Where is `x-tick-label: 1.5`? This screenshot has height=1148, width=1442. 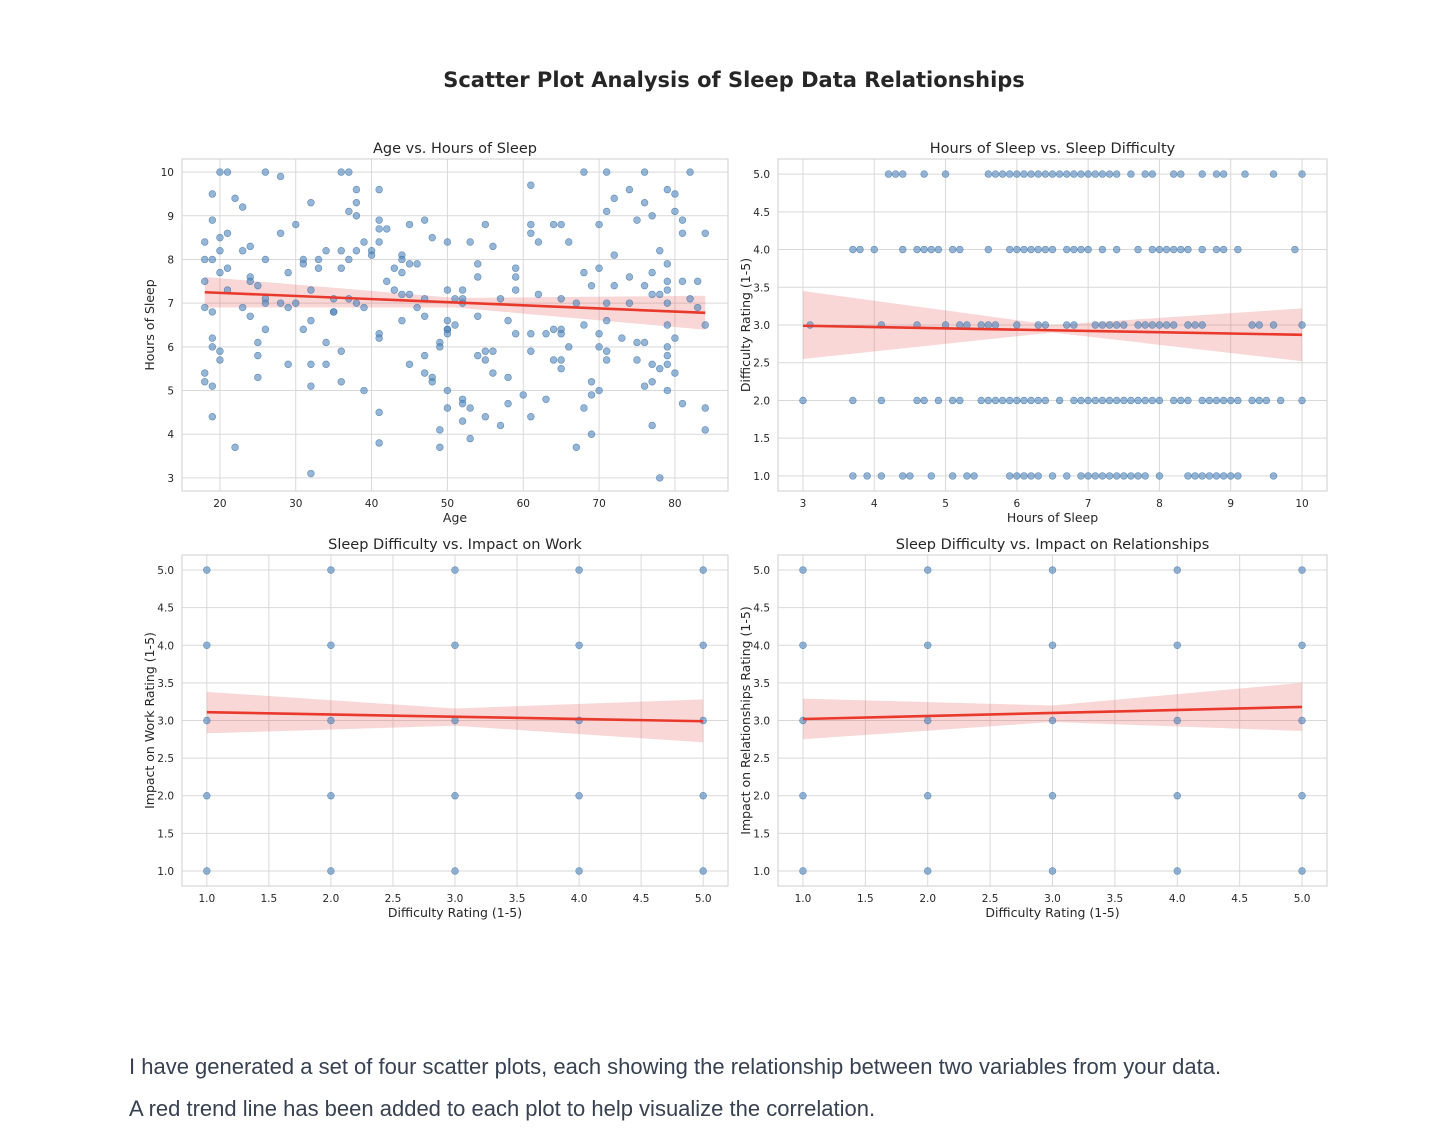 x-tick-label: 1.5 is located at coordinates (865, 899).